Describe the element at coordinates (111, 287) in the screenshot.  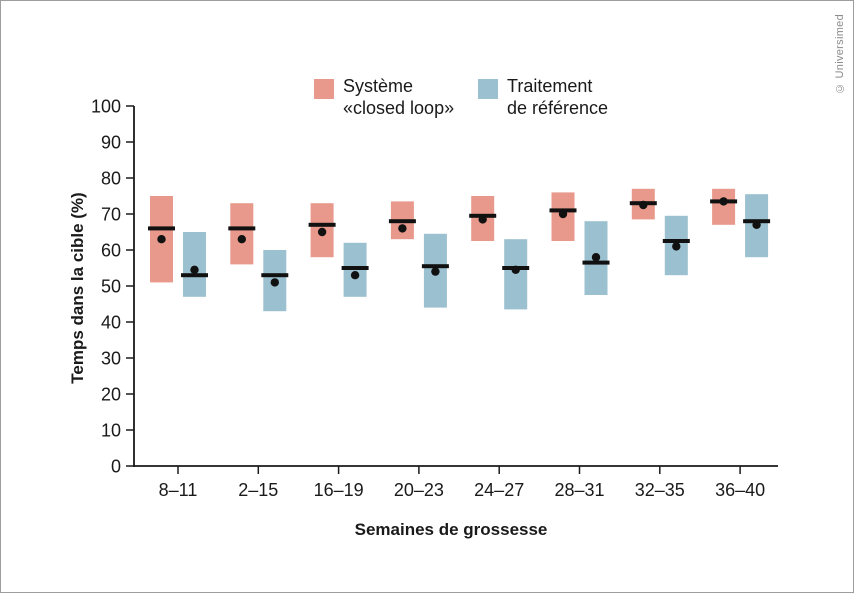
I see `y-tick-label: 50` at that location.